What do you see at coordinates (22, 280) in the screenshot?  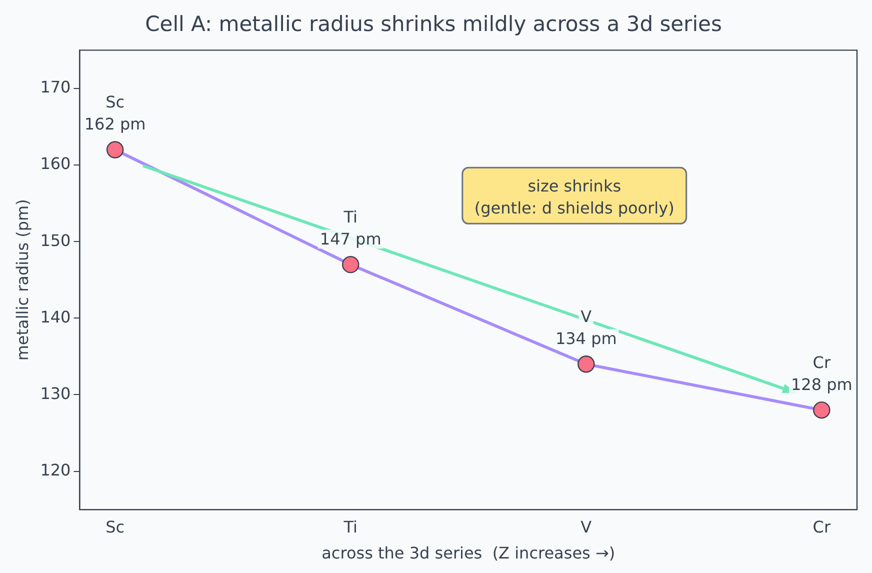 I see `y-axis-title: metallic radius (pm)` at bounding box center [22, 280].